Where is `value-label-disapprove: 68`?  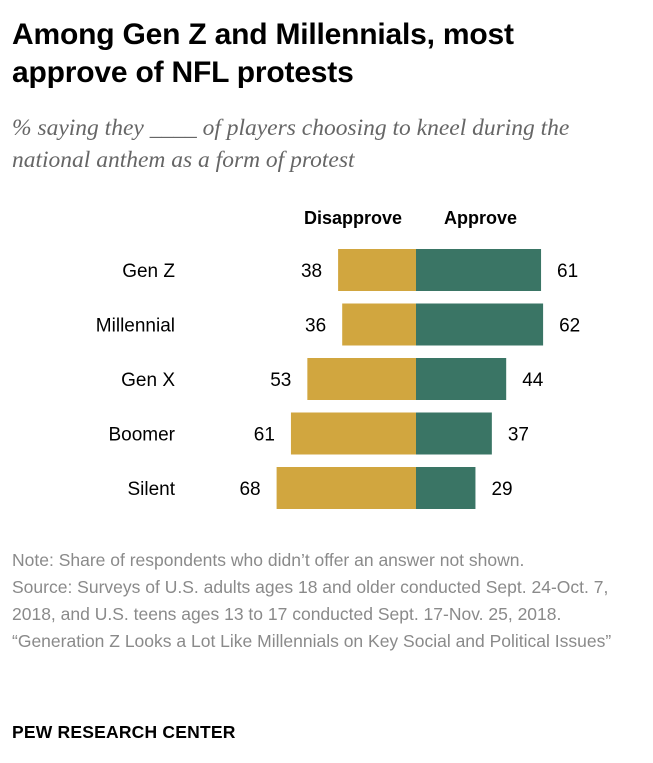
value-label-disapprove: 68 is located at coordinates (249, 489).